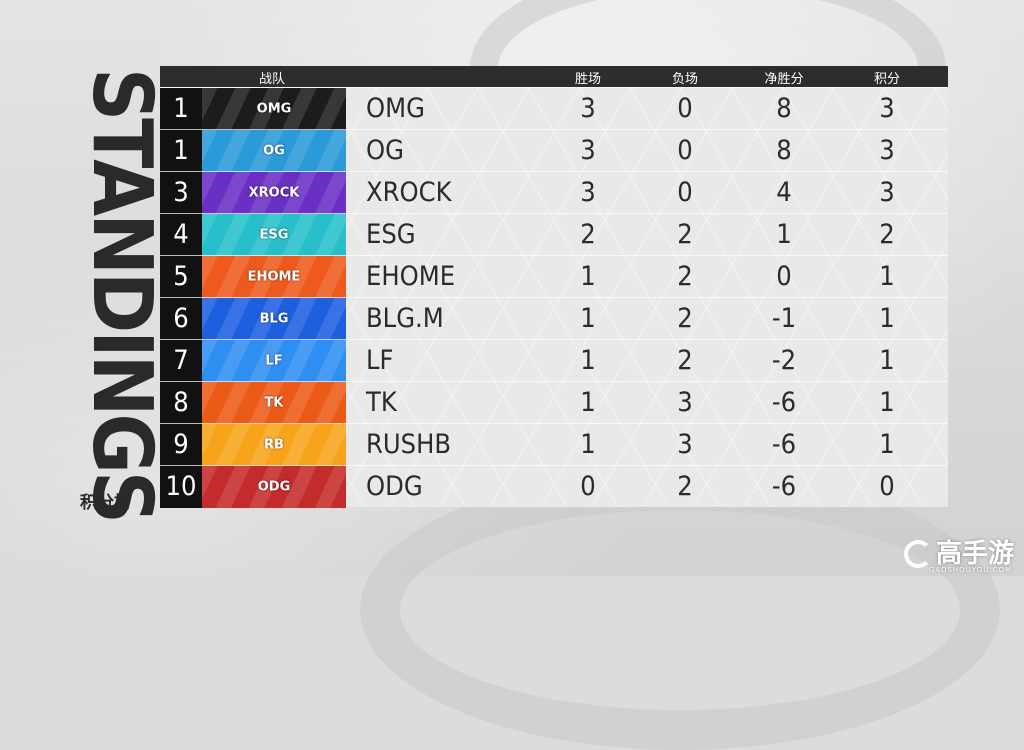 This screenshot has width=1024, height=750. What do you see at coordinates (554, 276) in the screenshot?
I see `table-row: 5 EHOME EHOME 1 2 0 1` at bounding box center [554, 276].